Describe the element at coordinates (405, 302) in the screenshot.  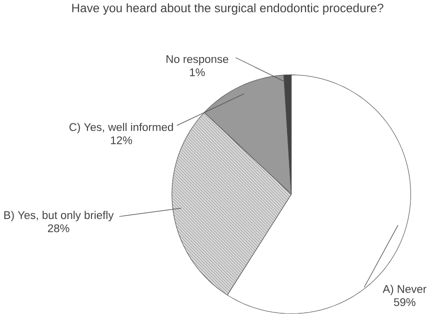
I see `data-label: 59%` at that location.